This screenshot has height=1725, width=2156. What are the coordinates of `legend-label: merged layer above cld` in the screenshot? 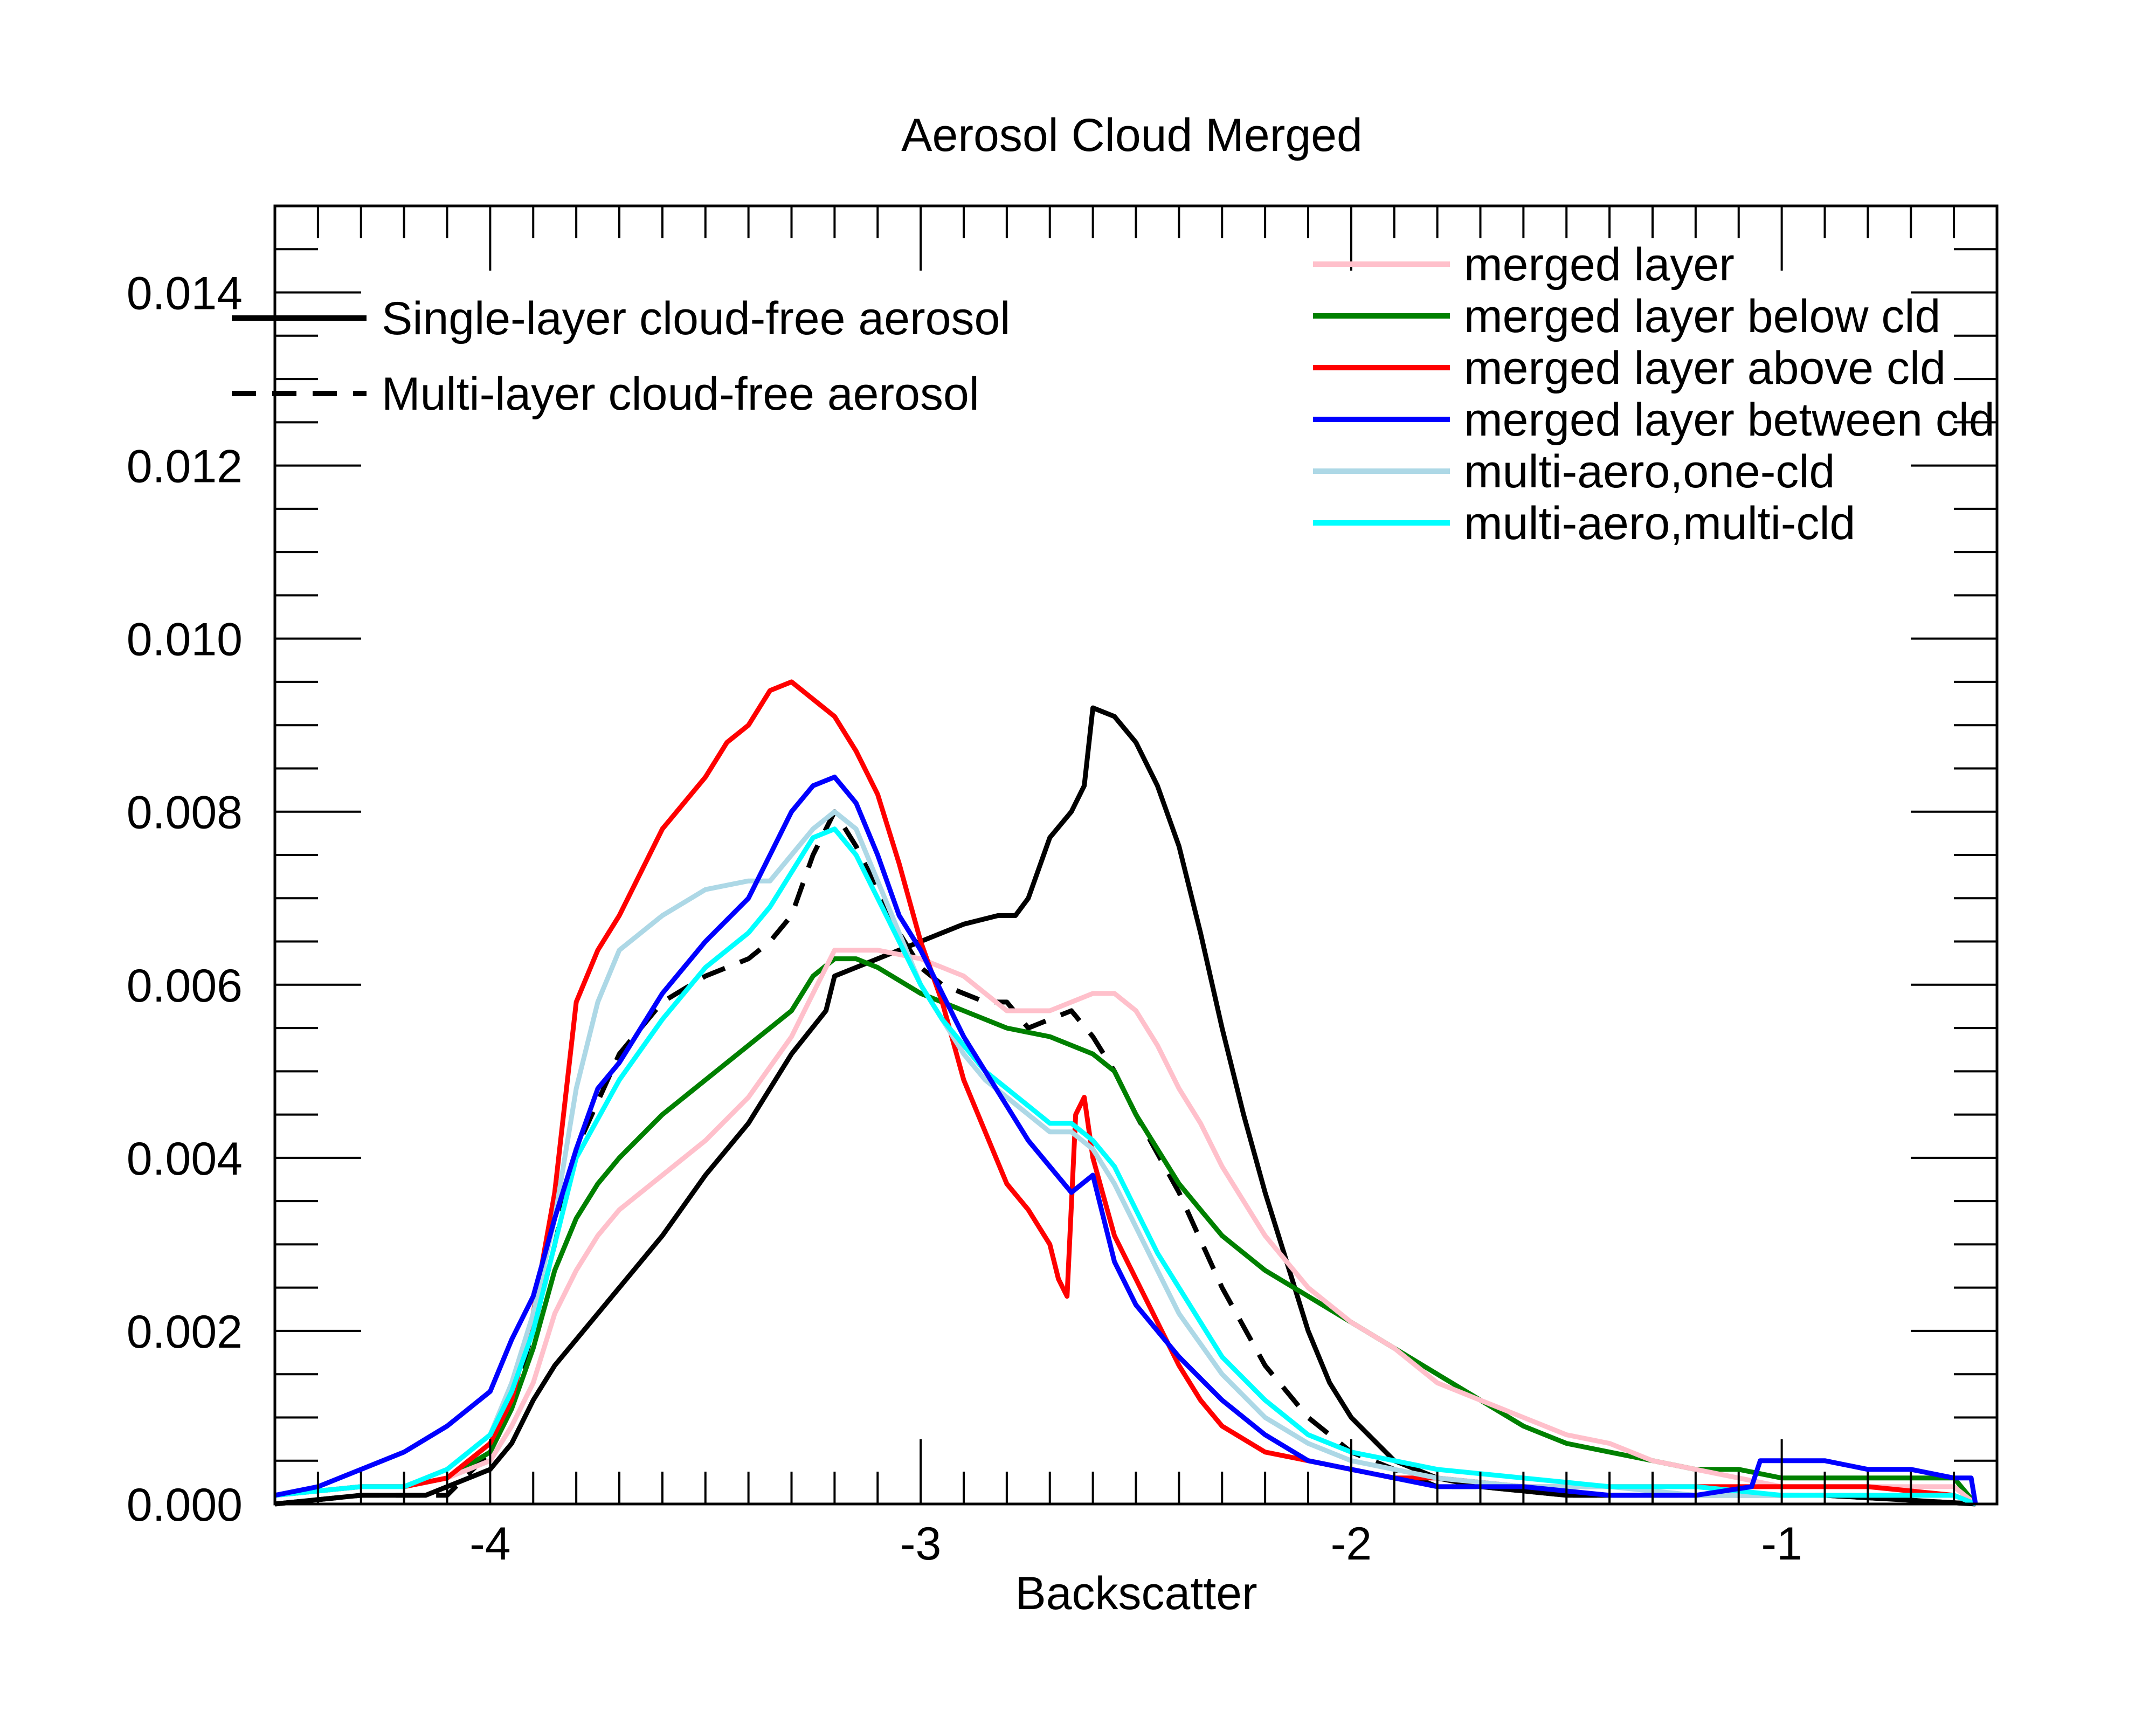 It's located at (1705, 368).